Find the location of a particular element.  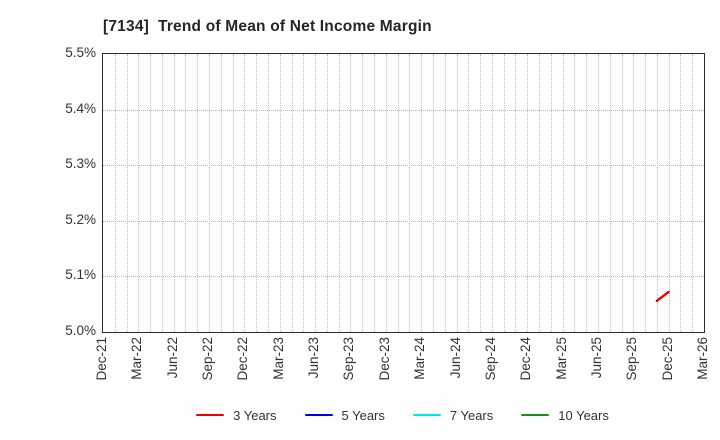

legend-item: 3 Years is located at coordinates (236, 415).